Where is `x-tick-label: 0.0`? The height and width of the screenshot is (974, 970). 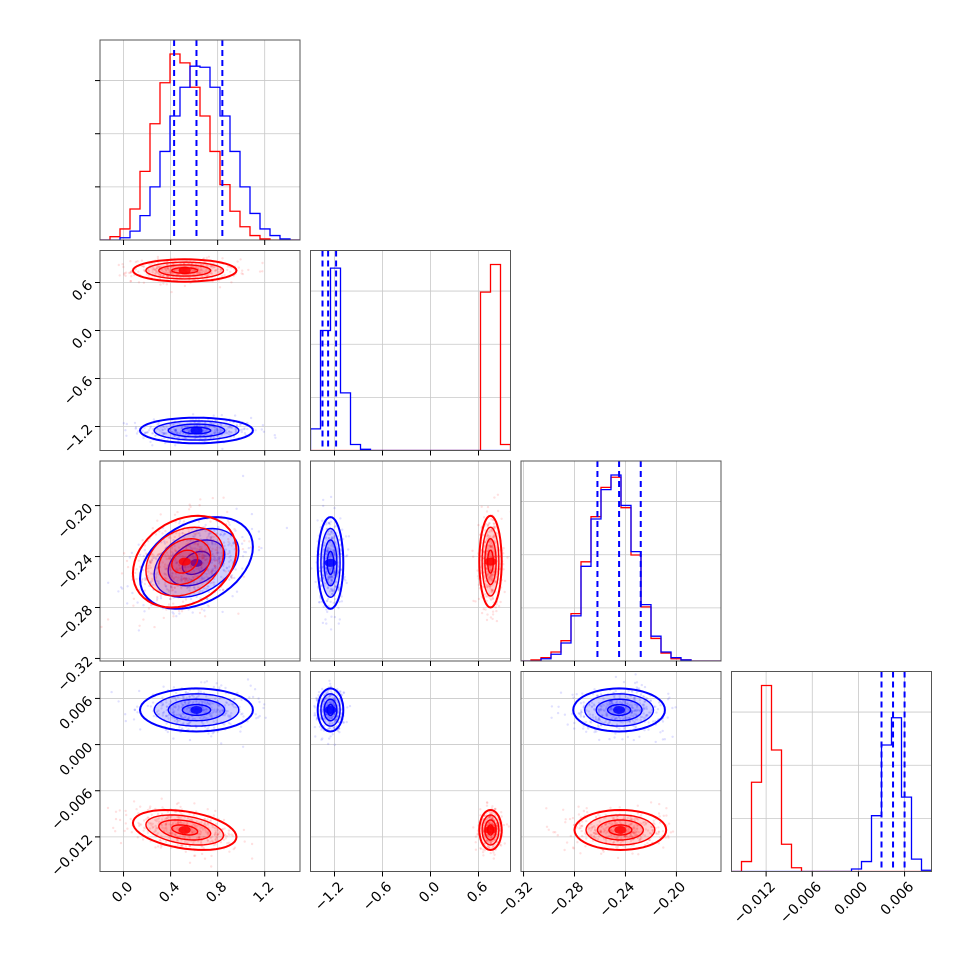
x-tick-label: 0.0 is located at coordinates (122, 892).